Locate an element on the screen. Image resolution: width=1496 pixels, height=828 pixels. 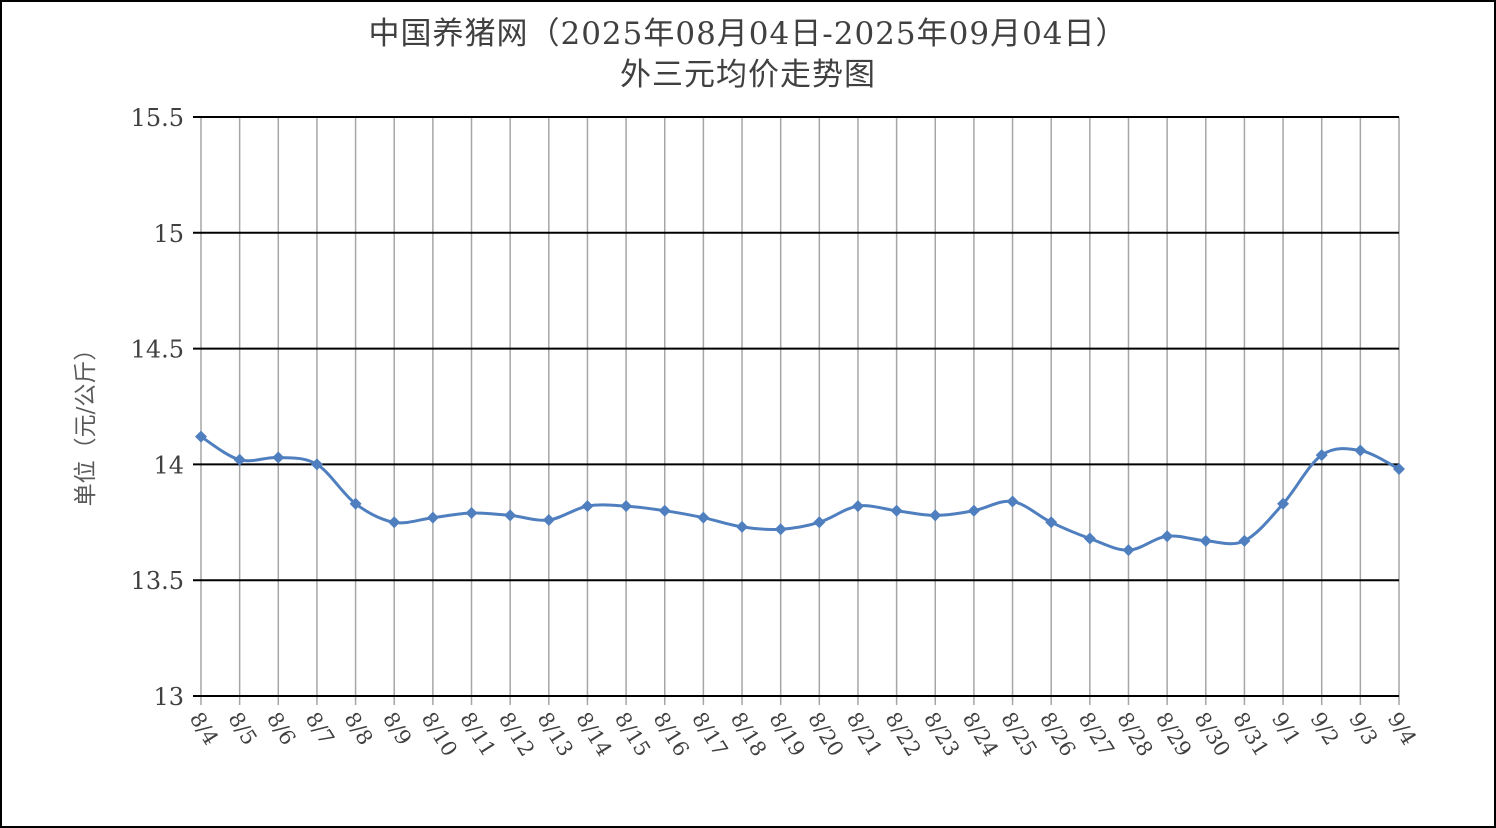
x-tick-label: 8/8 is located at coordinates (358, 728).